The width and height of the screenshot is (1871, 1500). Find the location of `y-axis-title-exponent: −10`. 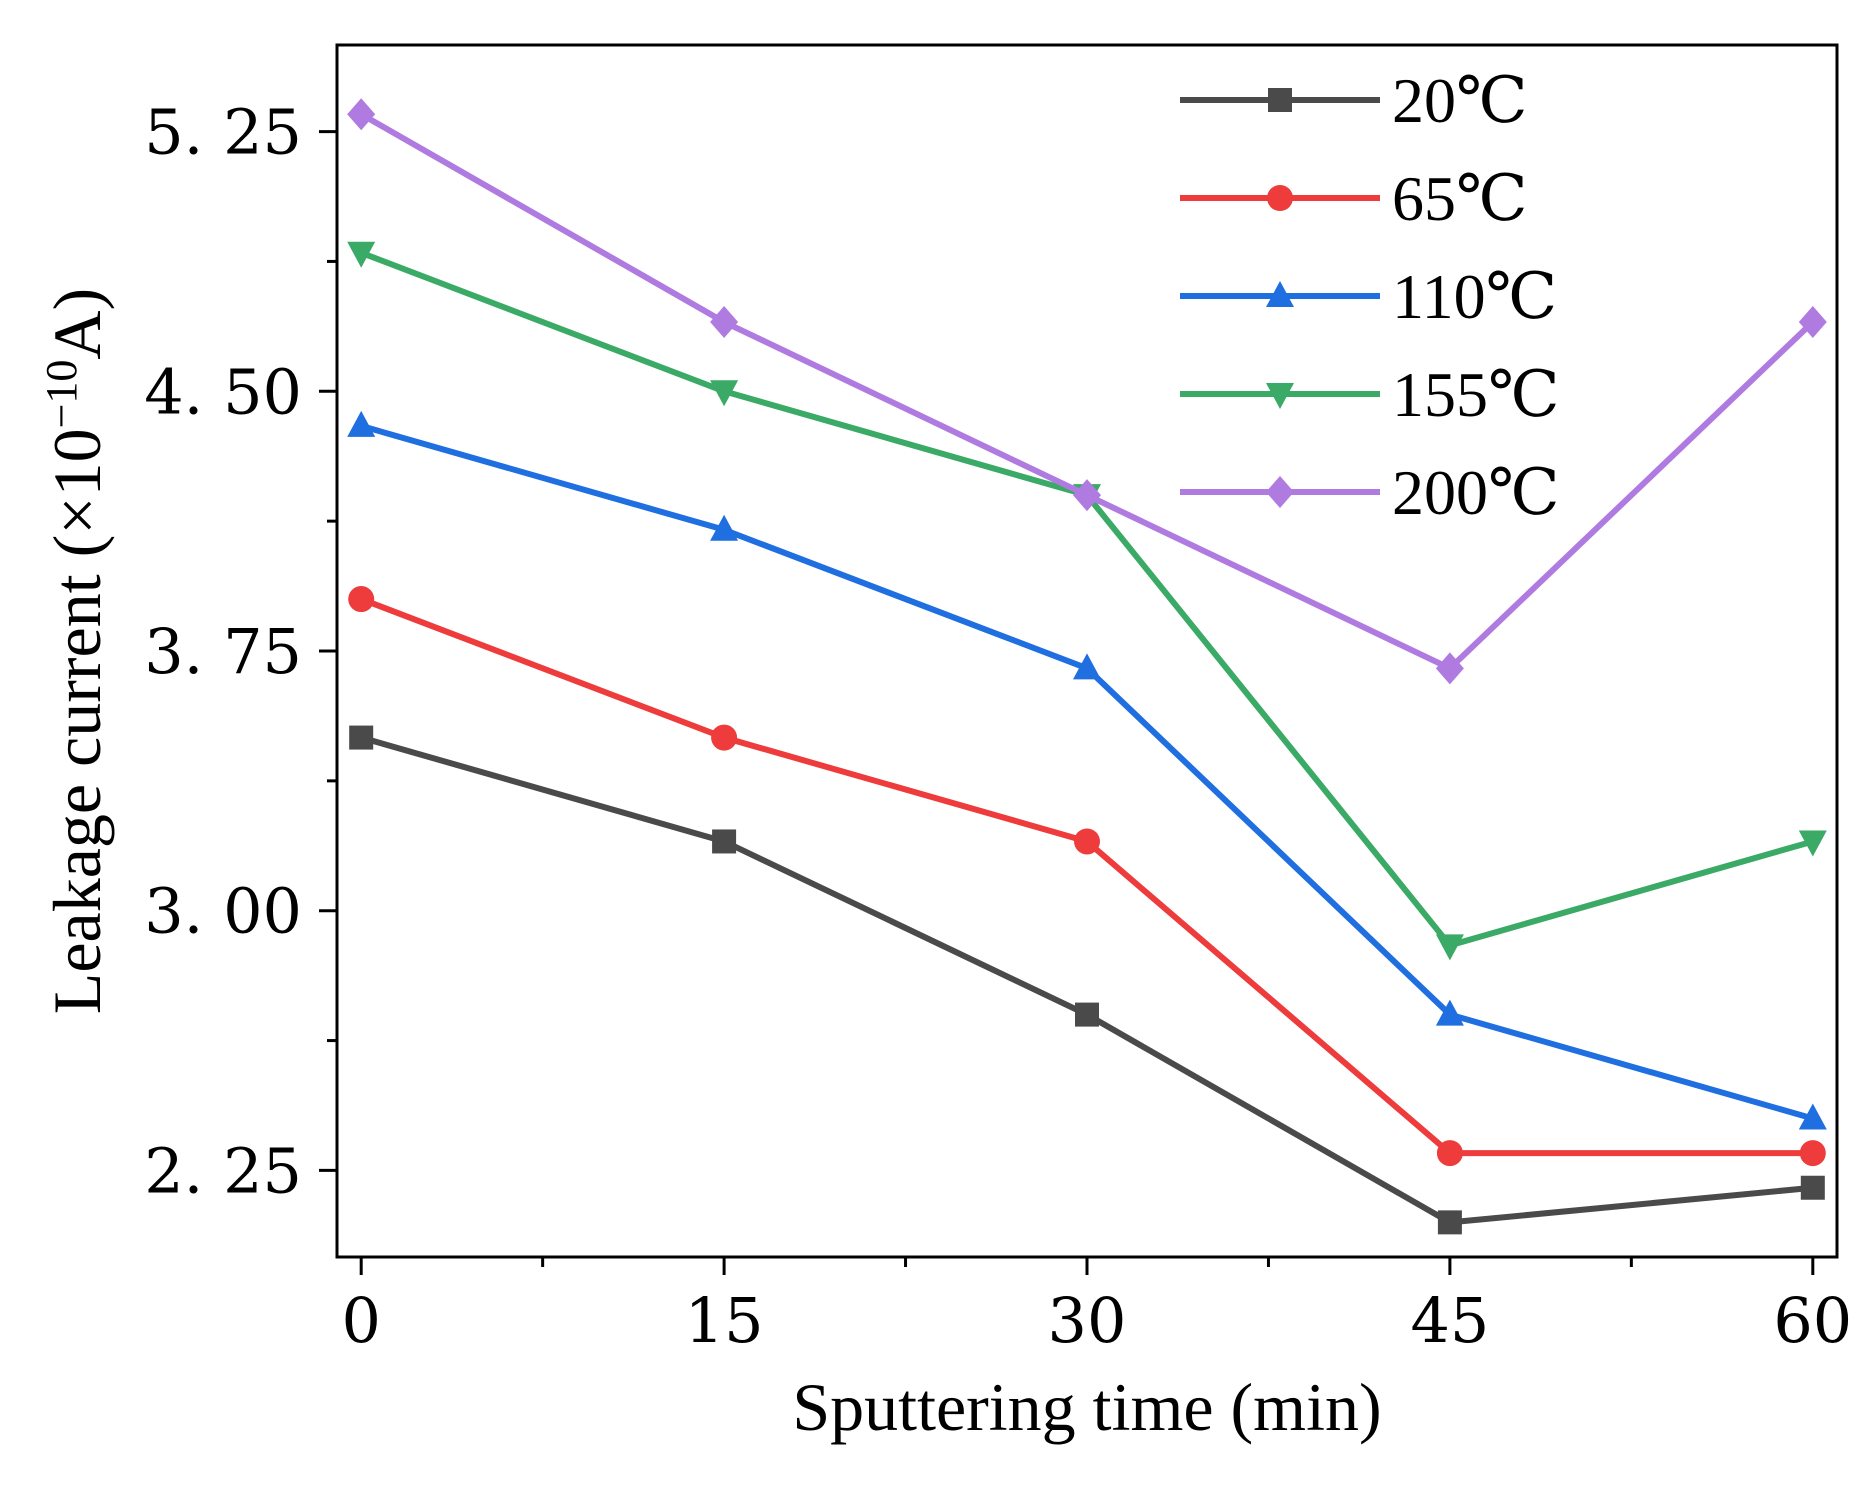

y-axis-title-exponent: −10 is located at coordinates (61, 394).